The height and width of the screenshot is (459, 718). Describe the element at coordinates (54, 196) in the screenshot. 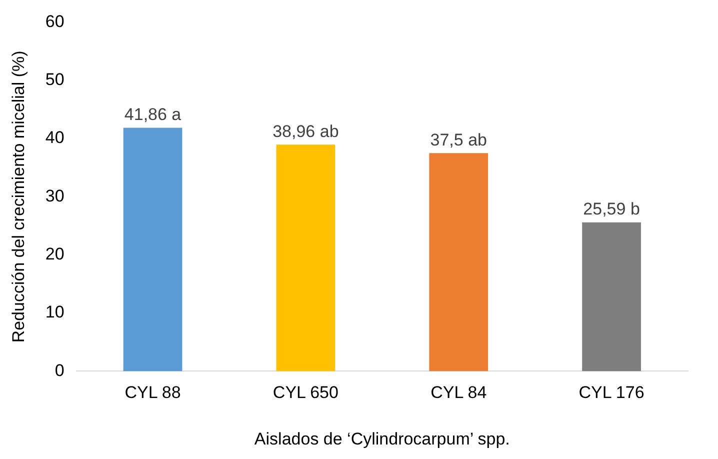

I see `y-tick-label: 30` at that location.